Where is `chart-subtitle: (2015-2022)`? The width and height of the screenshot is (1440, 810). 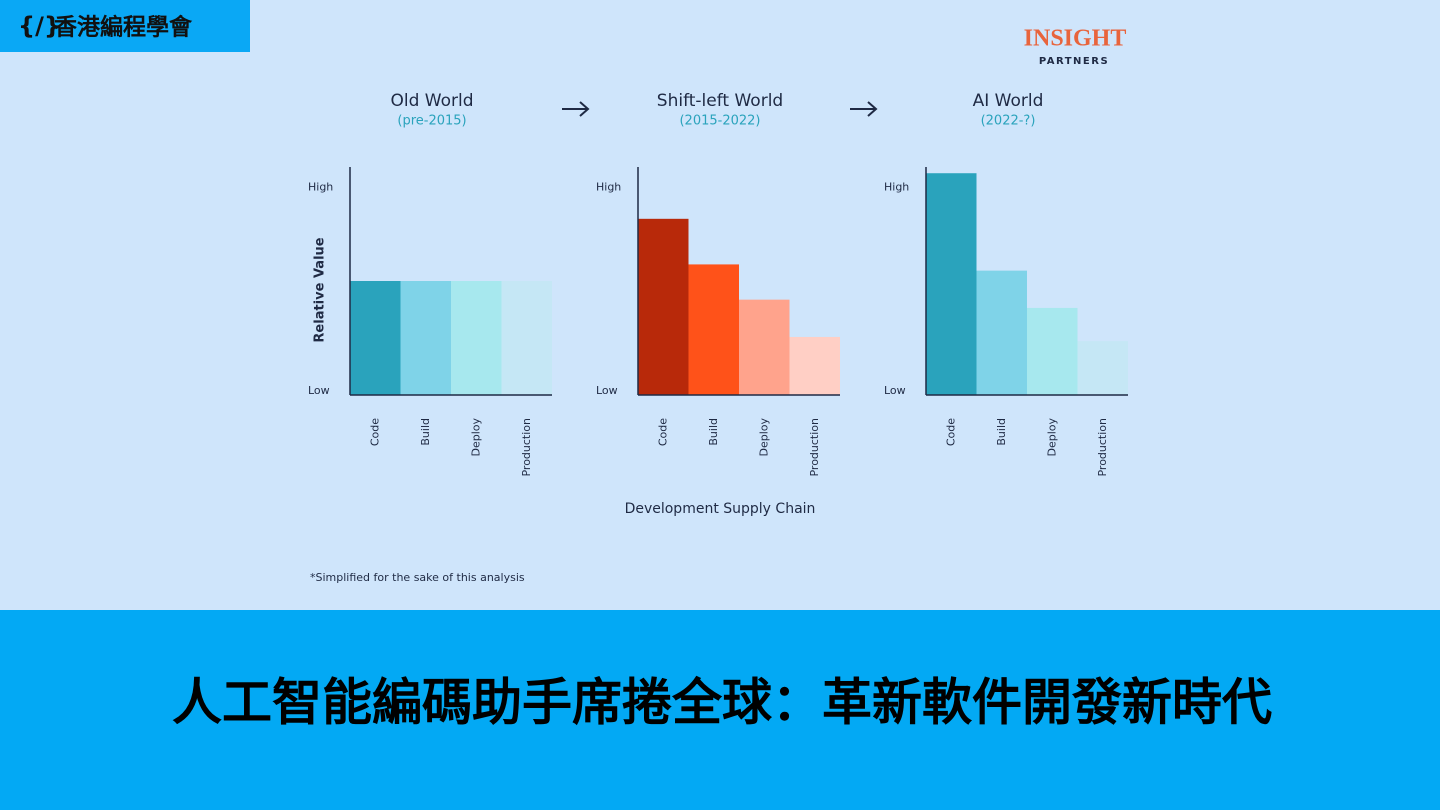
chart-subtitle: (2015-2022) is located at coordinates (719, 121).